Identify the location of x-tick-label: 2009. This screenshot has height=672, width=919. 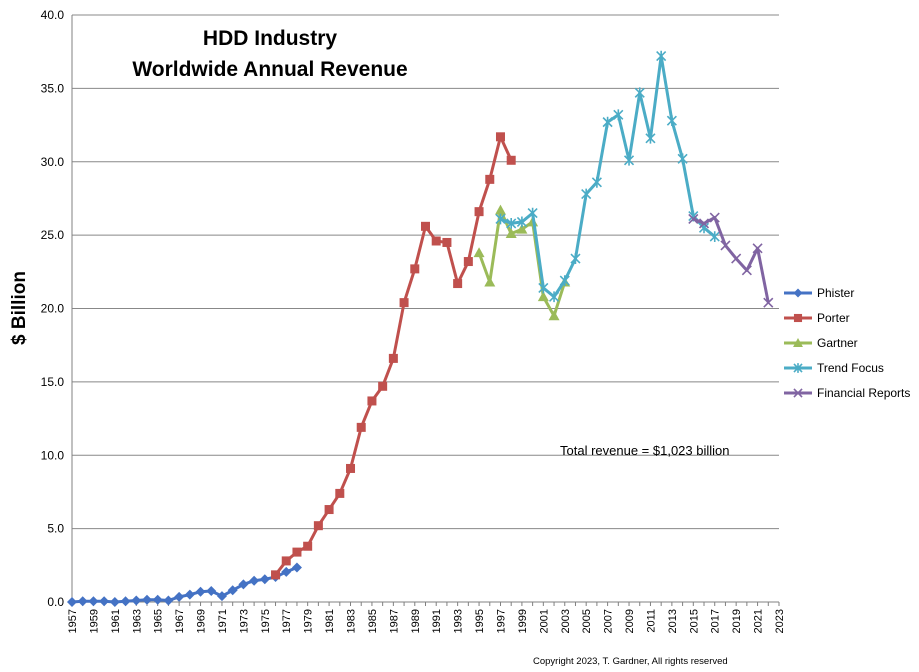
(630, 621).